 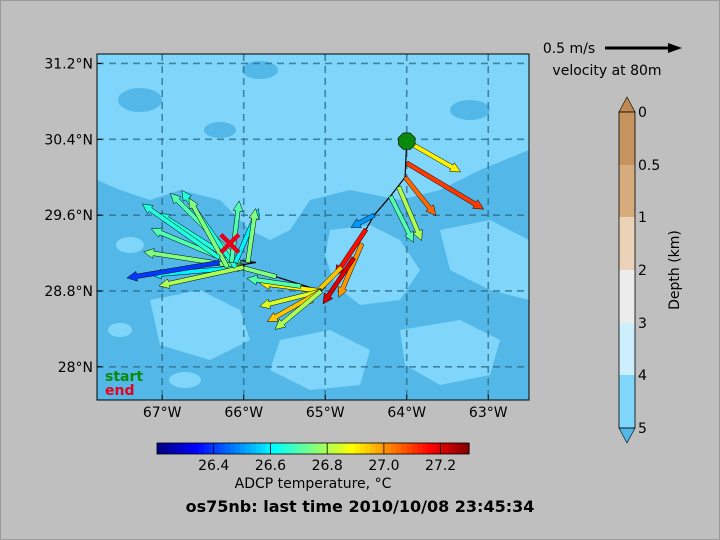 I want to click on depth-colorbar-border, so click(x=627, y=270).